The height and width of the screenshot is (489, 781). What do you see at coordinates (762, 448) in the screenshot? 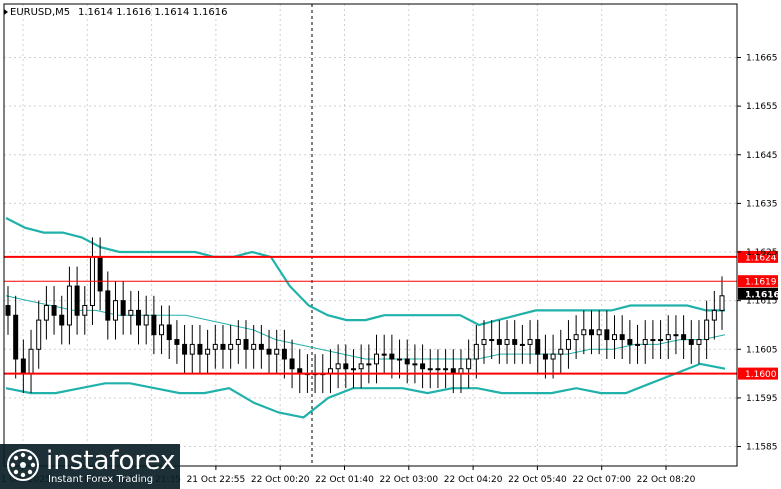
I see `y-tick-label: 1.1585` at bounding box center [762, 448].